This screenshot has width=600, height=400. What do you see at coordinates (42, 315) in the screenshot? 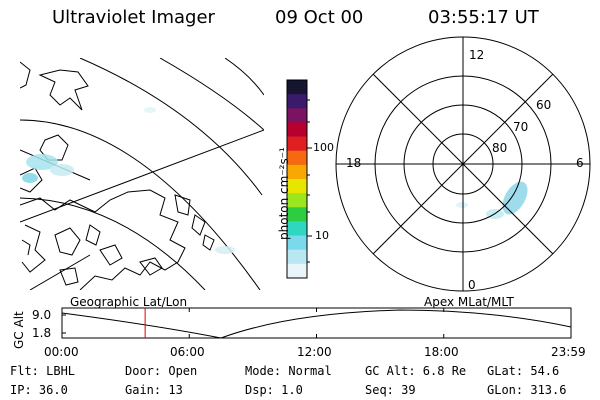
I see `timeline-y-tick-label: 9.0` at bounding box center [42, 315].